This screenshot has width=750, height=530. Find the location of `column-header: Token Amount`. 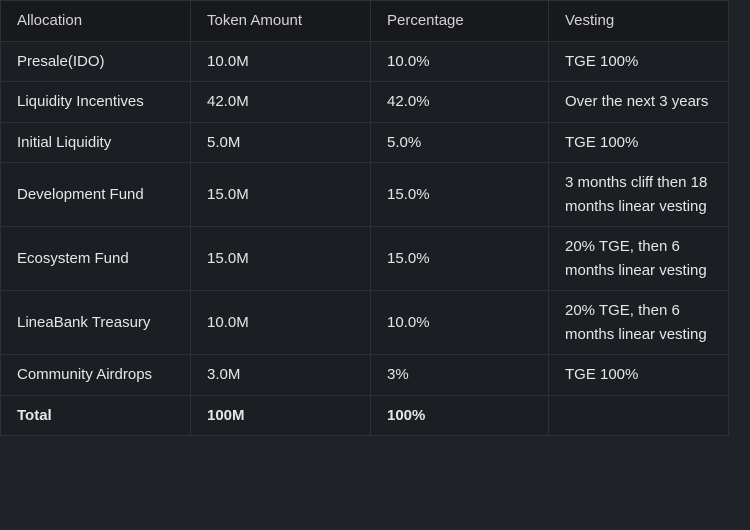

column-header: Token Amount is located at coordinates (280, 21).